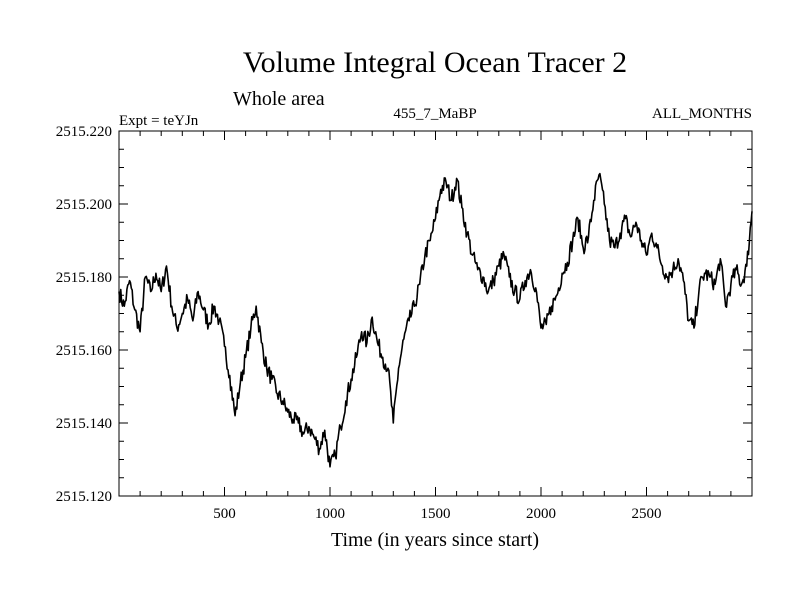  Describe the element at coordinates (224, 514) in the screenshot. I see `x-tick-label: 500` at that location.